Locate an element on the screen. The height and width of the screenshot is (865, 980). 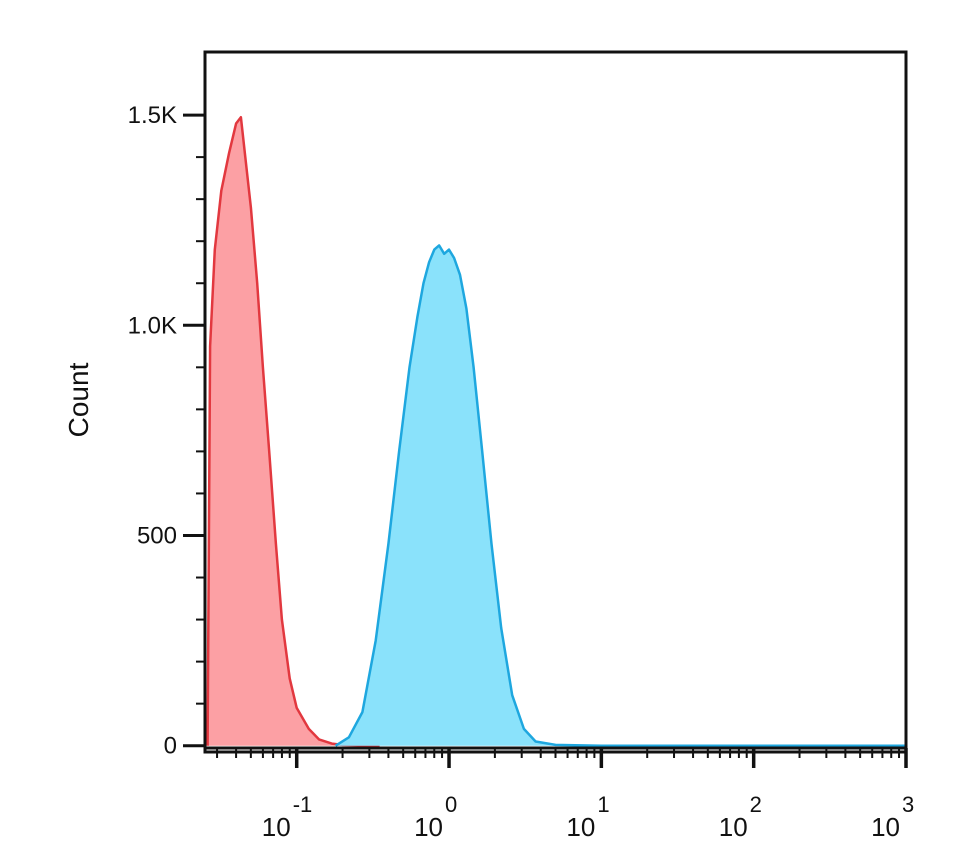
y-tick-label: 500 is located at coordinates (157, 535).